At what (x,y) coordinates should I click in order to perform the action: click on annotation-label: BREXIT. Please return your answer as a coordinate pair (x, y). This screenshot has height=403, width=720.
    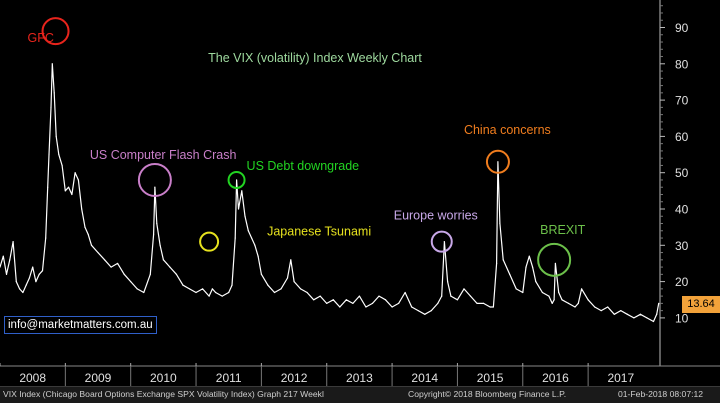
    Looking at the image, I should click on (563, 230).